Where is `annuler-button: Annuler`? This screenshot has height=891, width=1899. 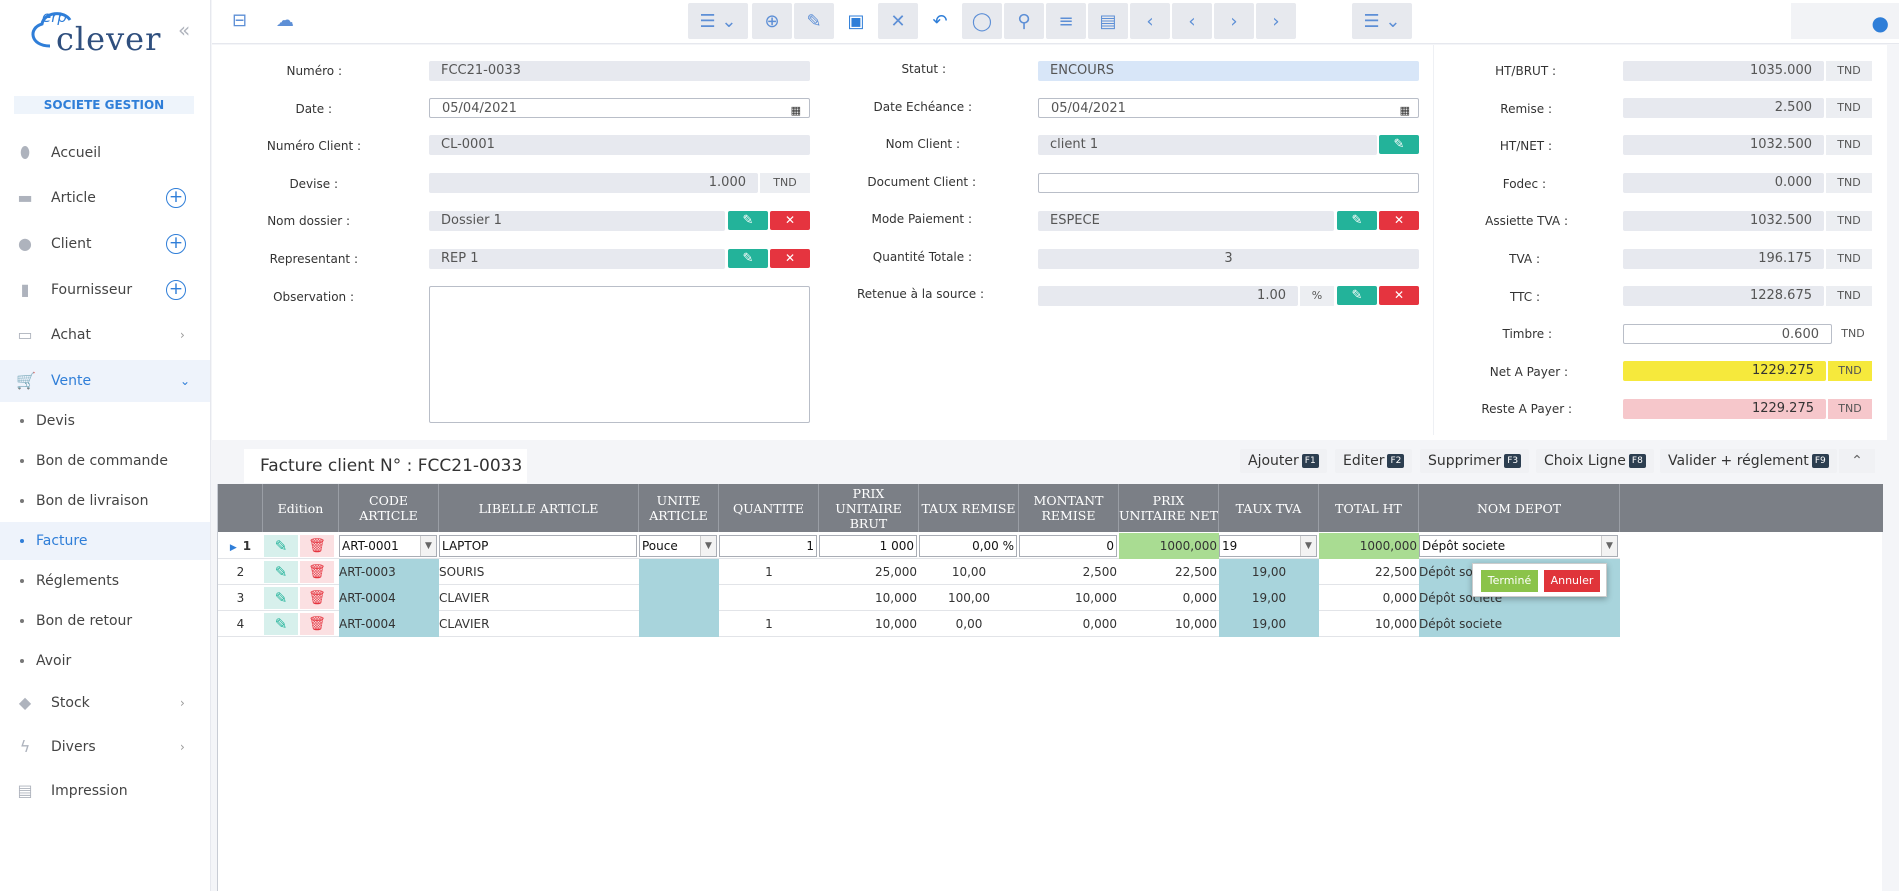
annuler-button: Annuler is located at coordinates (1572, 581).